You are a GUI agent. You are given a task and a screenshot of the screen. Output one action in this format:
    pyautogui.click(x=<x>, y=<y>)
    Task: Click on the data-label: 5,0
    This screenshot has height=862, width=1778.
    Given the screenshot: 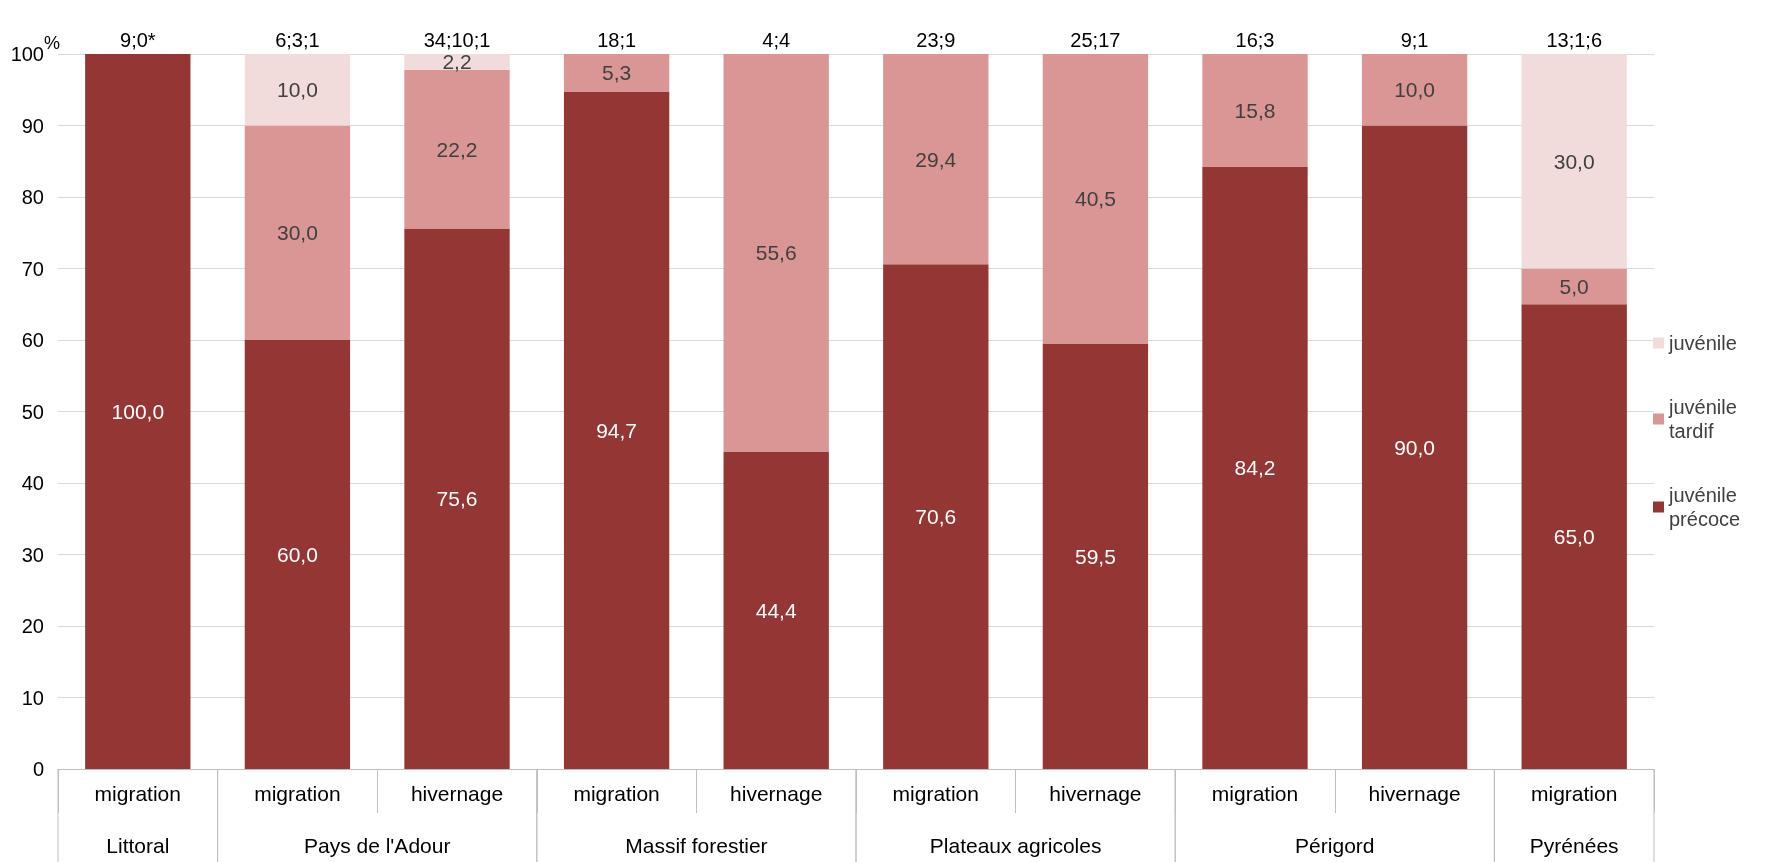 What is the action you would take?
    pyautogui.click(x=1574, y=286)
    